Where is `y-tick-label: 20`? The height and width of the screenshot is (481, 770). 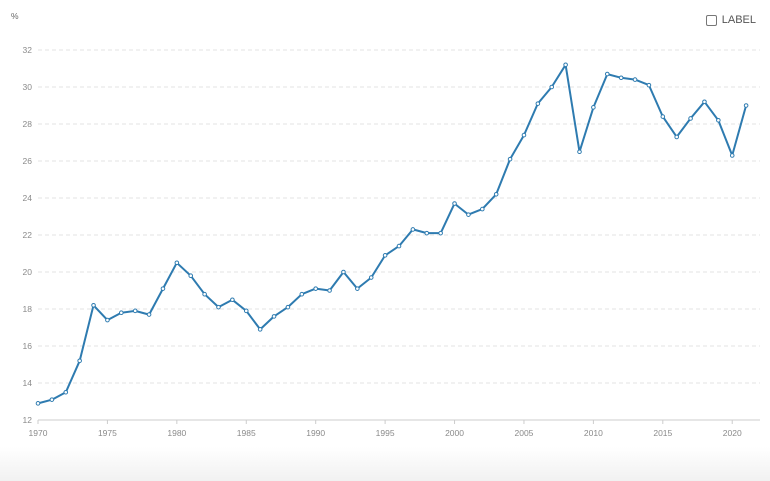 y-tick-label: 20 is located at coordinates (28, 272).